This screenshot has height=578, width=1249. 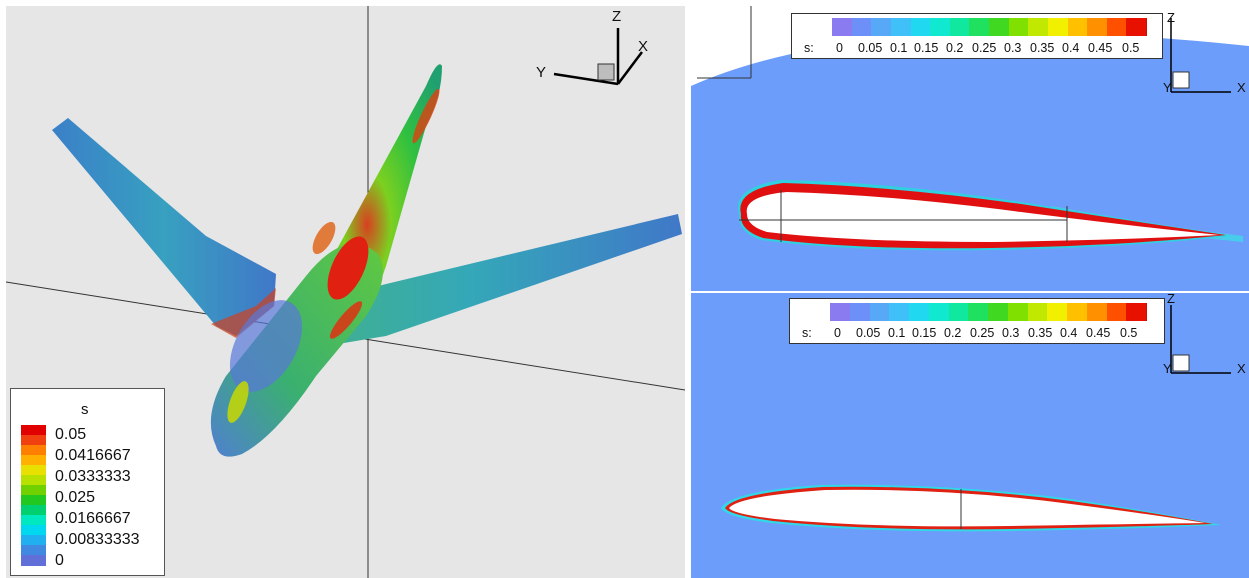 I want to click on right-wing, so click(x=504, y=280).